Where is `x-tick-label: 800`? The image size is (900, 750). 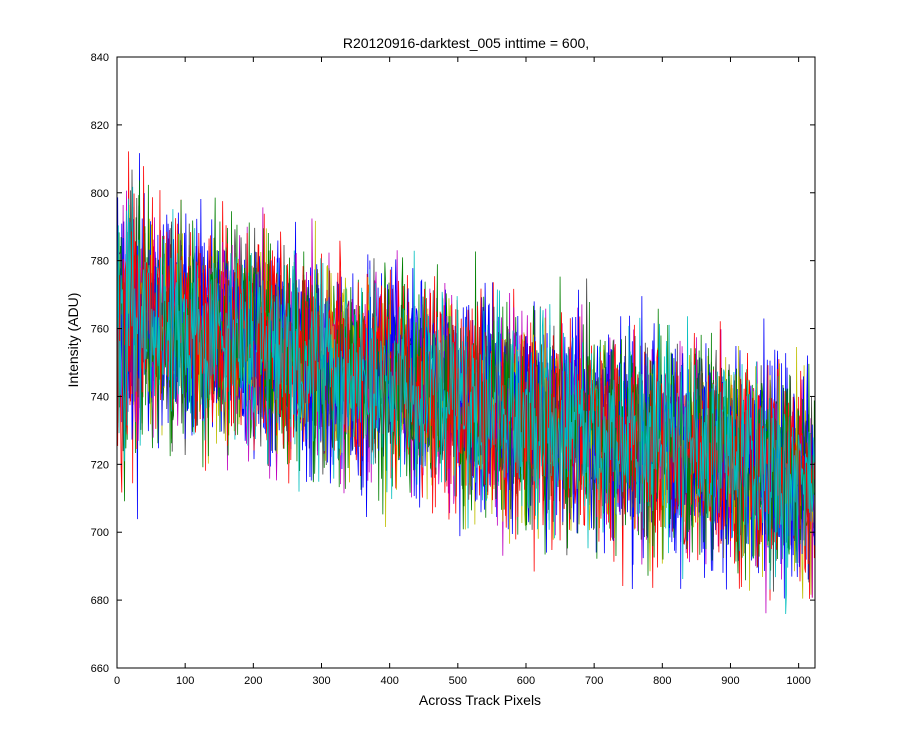 x-tick-label: 800 is located at coordinates (662, 681).